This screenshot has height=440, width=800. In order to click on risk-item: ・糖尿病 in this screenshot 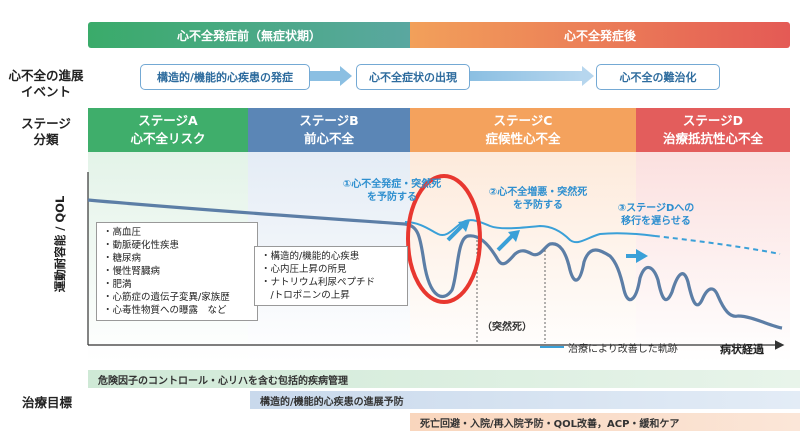, I will do `click(122, 258)`.